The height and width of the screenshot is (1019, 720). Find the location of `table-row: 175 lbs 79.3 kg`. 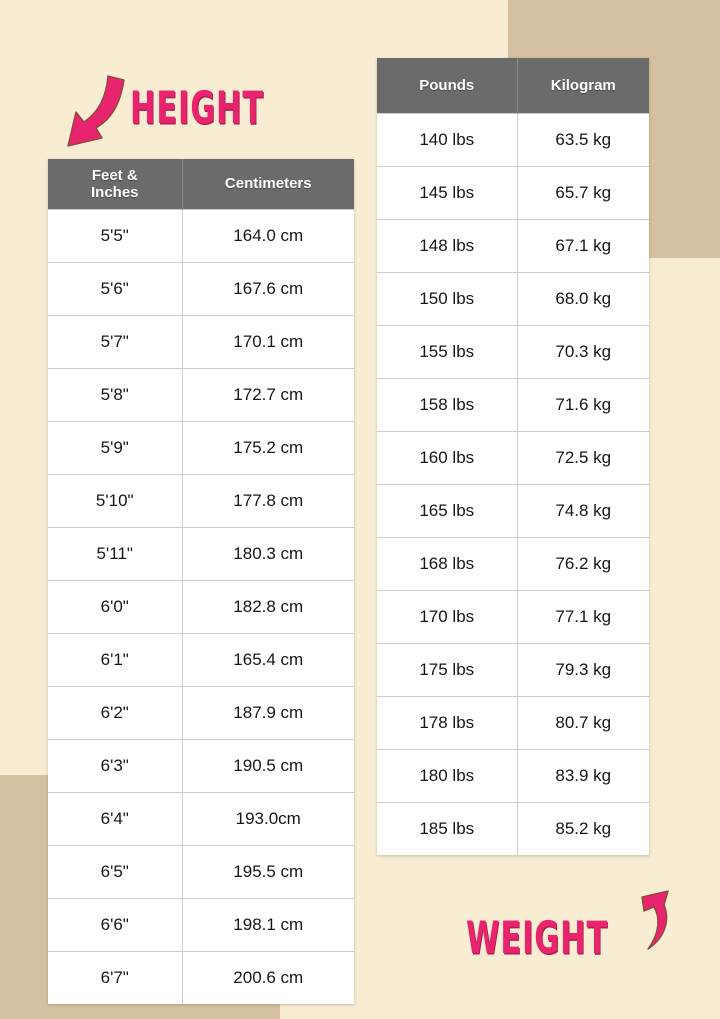

table-row: 175 lbs 79.3 kg is located at coordinates (513, 670).